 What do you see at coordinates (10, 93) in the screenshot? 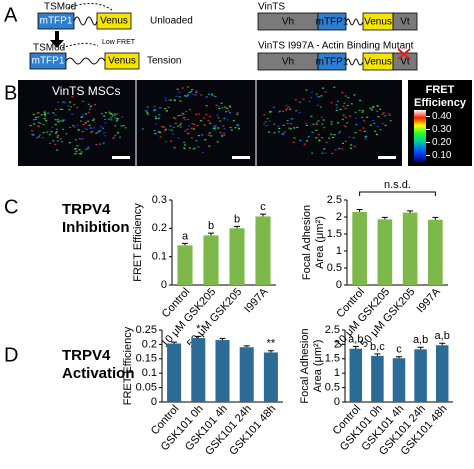
I see `panel-label: B` at bounding box center [10, 93].